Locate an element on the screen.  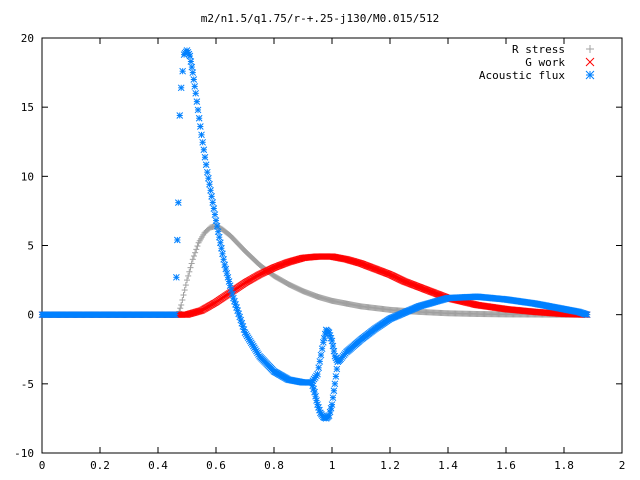
x-tick-label: 1.8 is located at coordinates (564, 465).